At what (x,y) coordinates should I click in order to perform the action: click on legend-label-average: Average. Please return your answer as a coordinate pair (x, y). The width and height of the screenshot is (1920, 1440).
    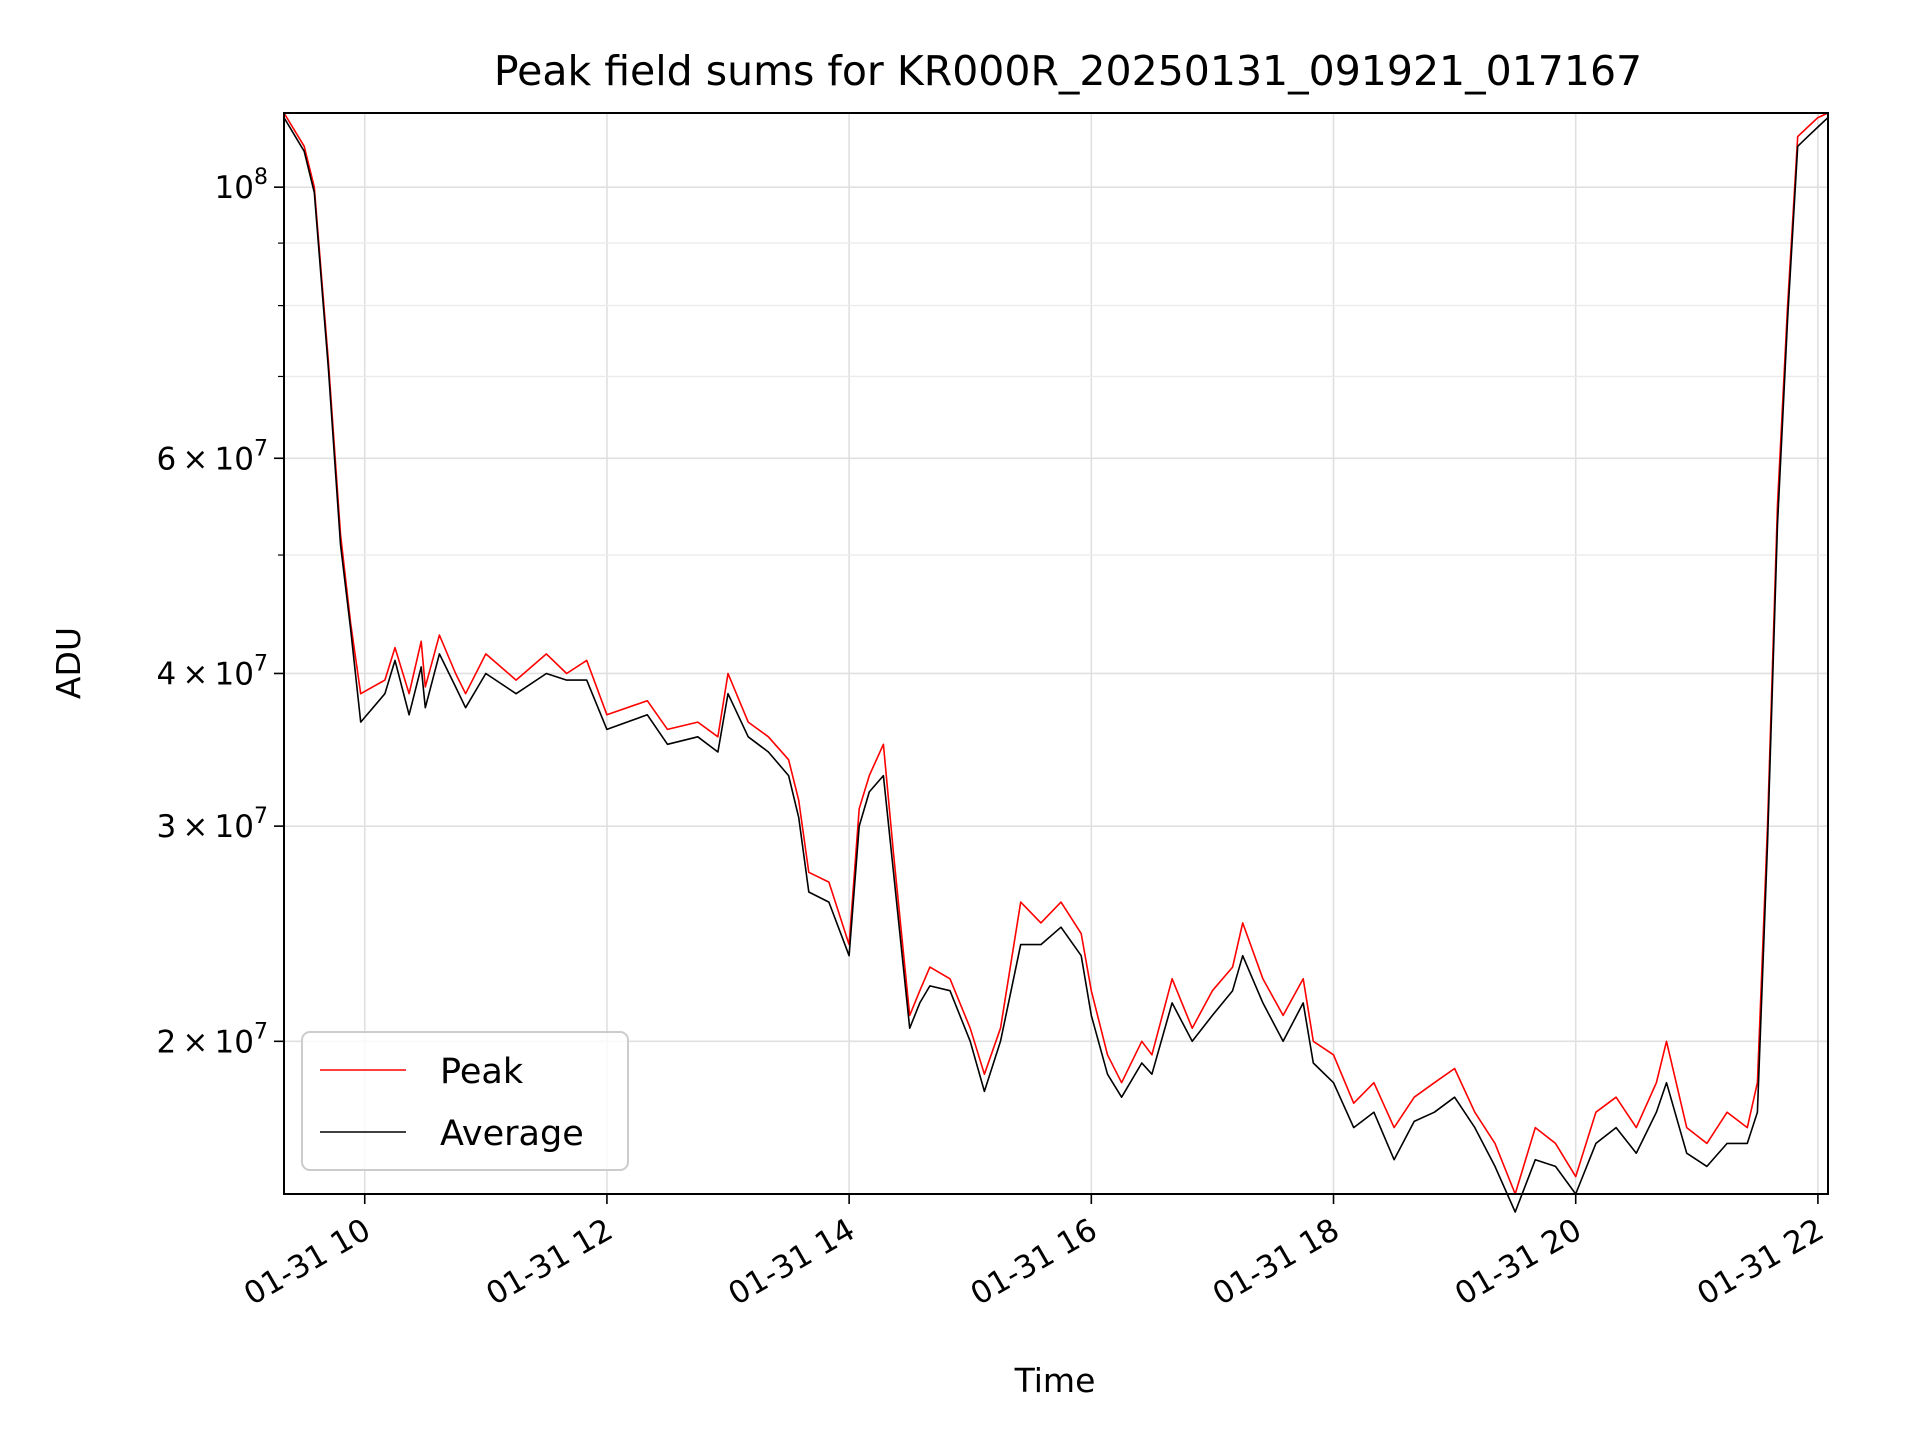
    Looking at the image, I should click on (512, 1134).